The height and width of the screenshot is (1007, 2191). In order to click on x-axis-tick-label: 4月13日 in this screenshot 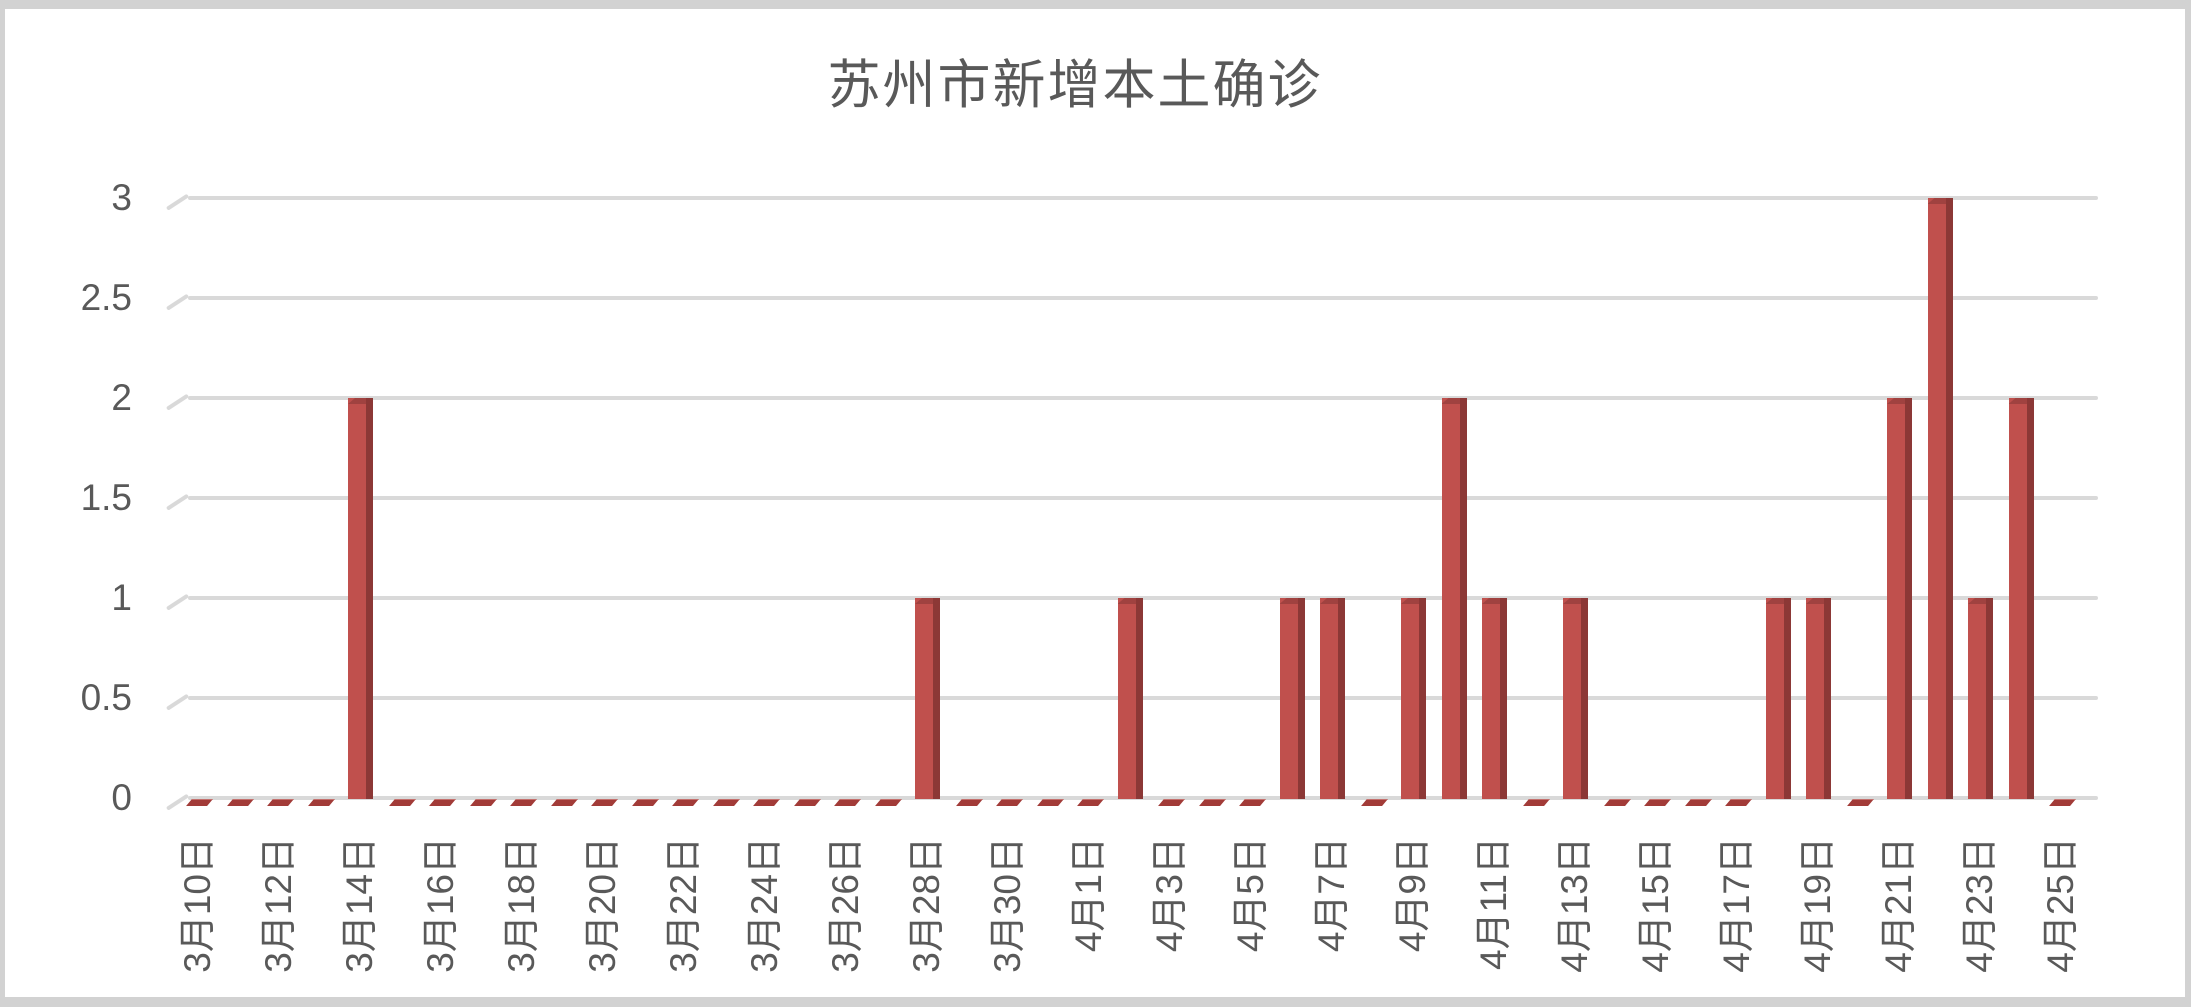, I will do `click(1574, 905)`.